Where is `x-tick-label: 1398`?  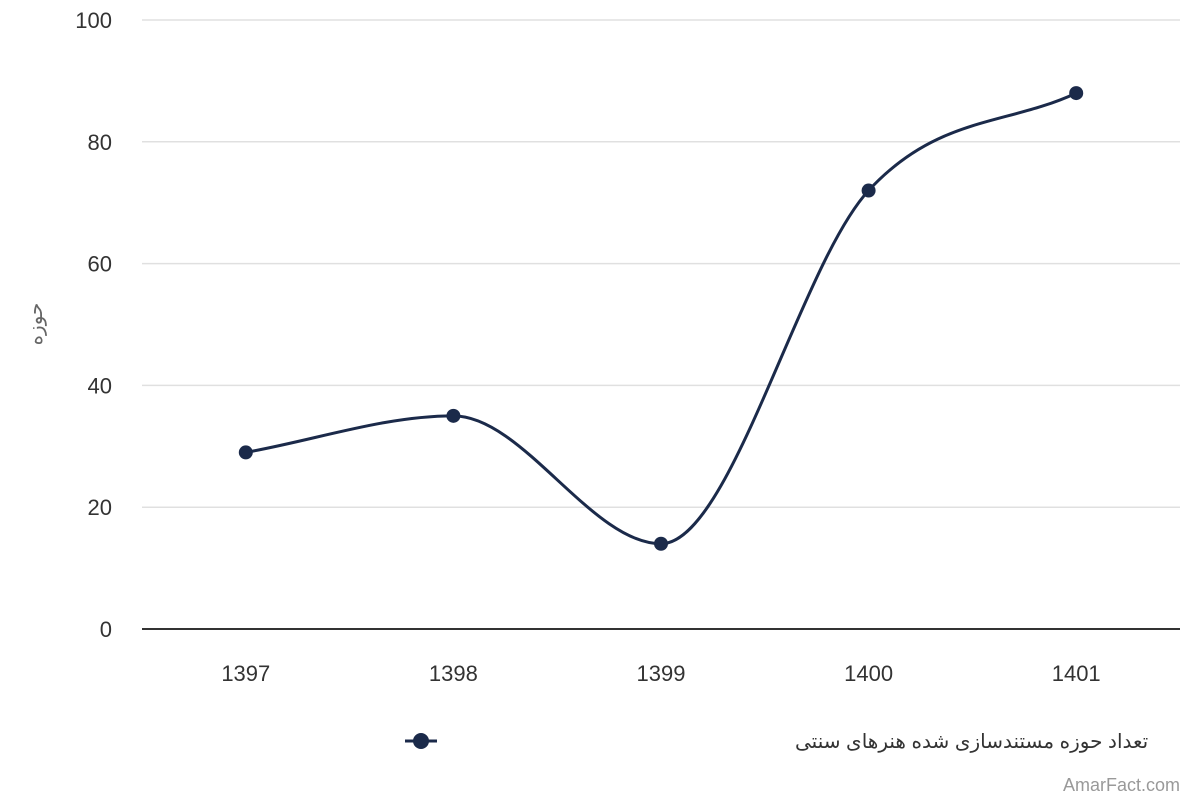
x-tick-label: 1398 is located at coordinates (453, 673).